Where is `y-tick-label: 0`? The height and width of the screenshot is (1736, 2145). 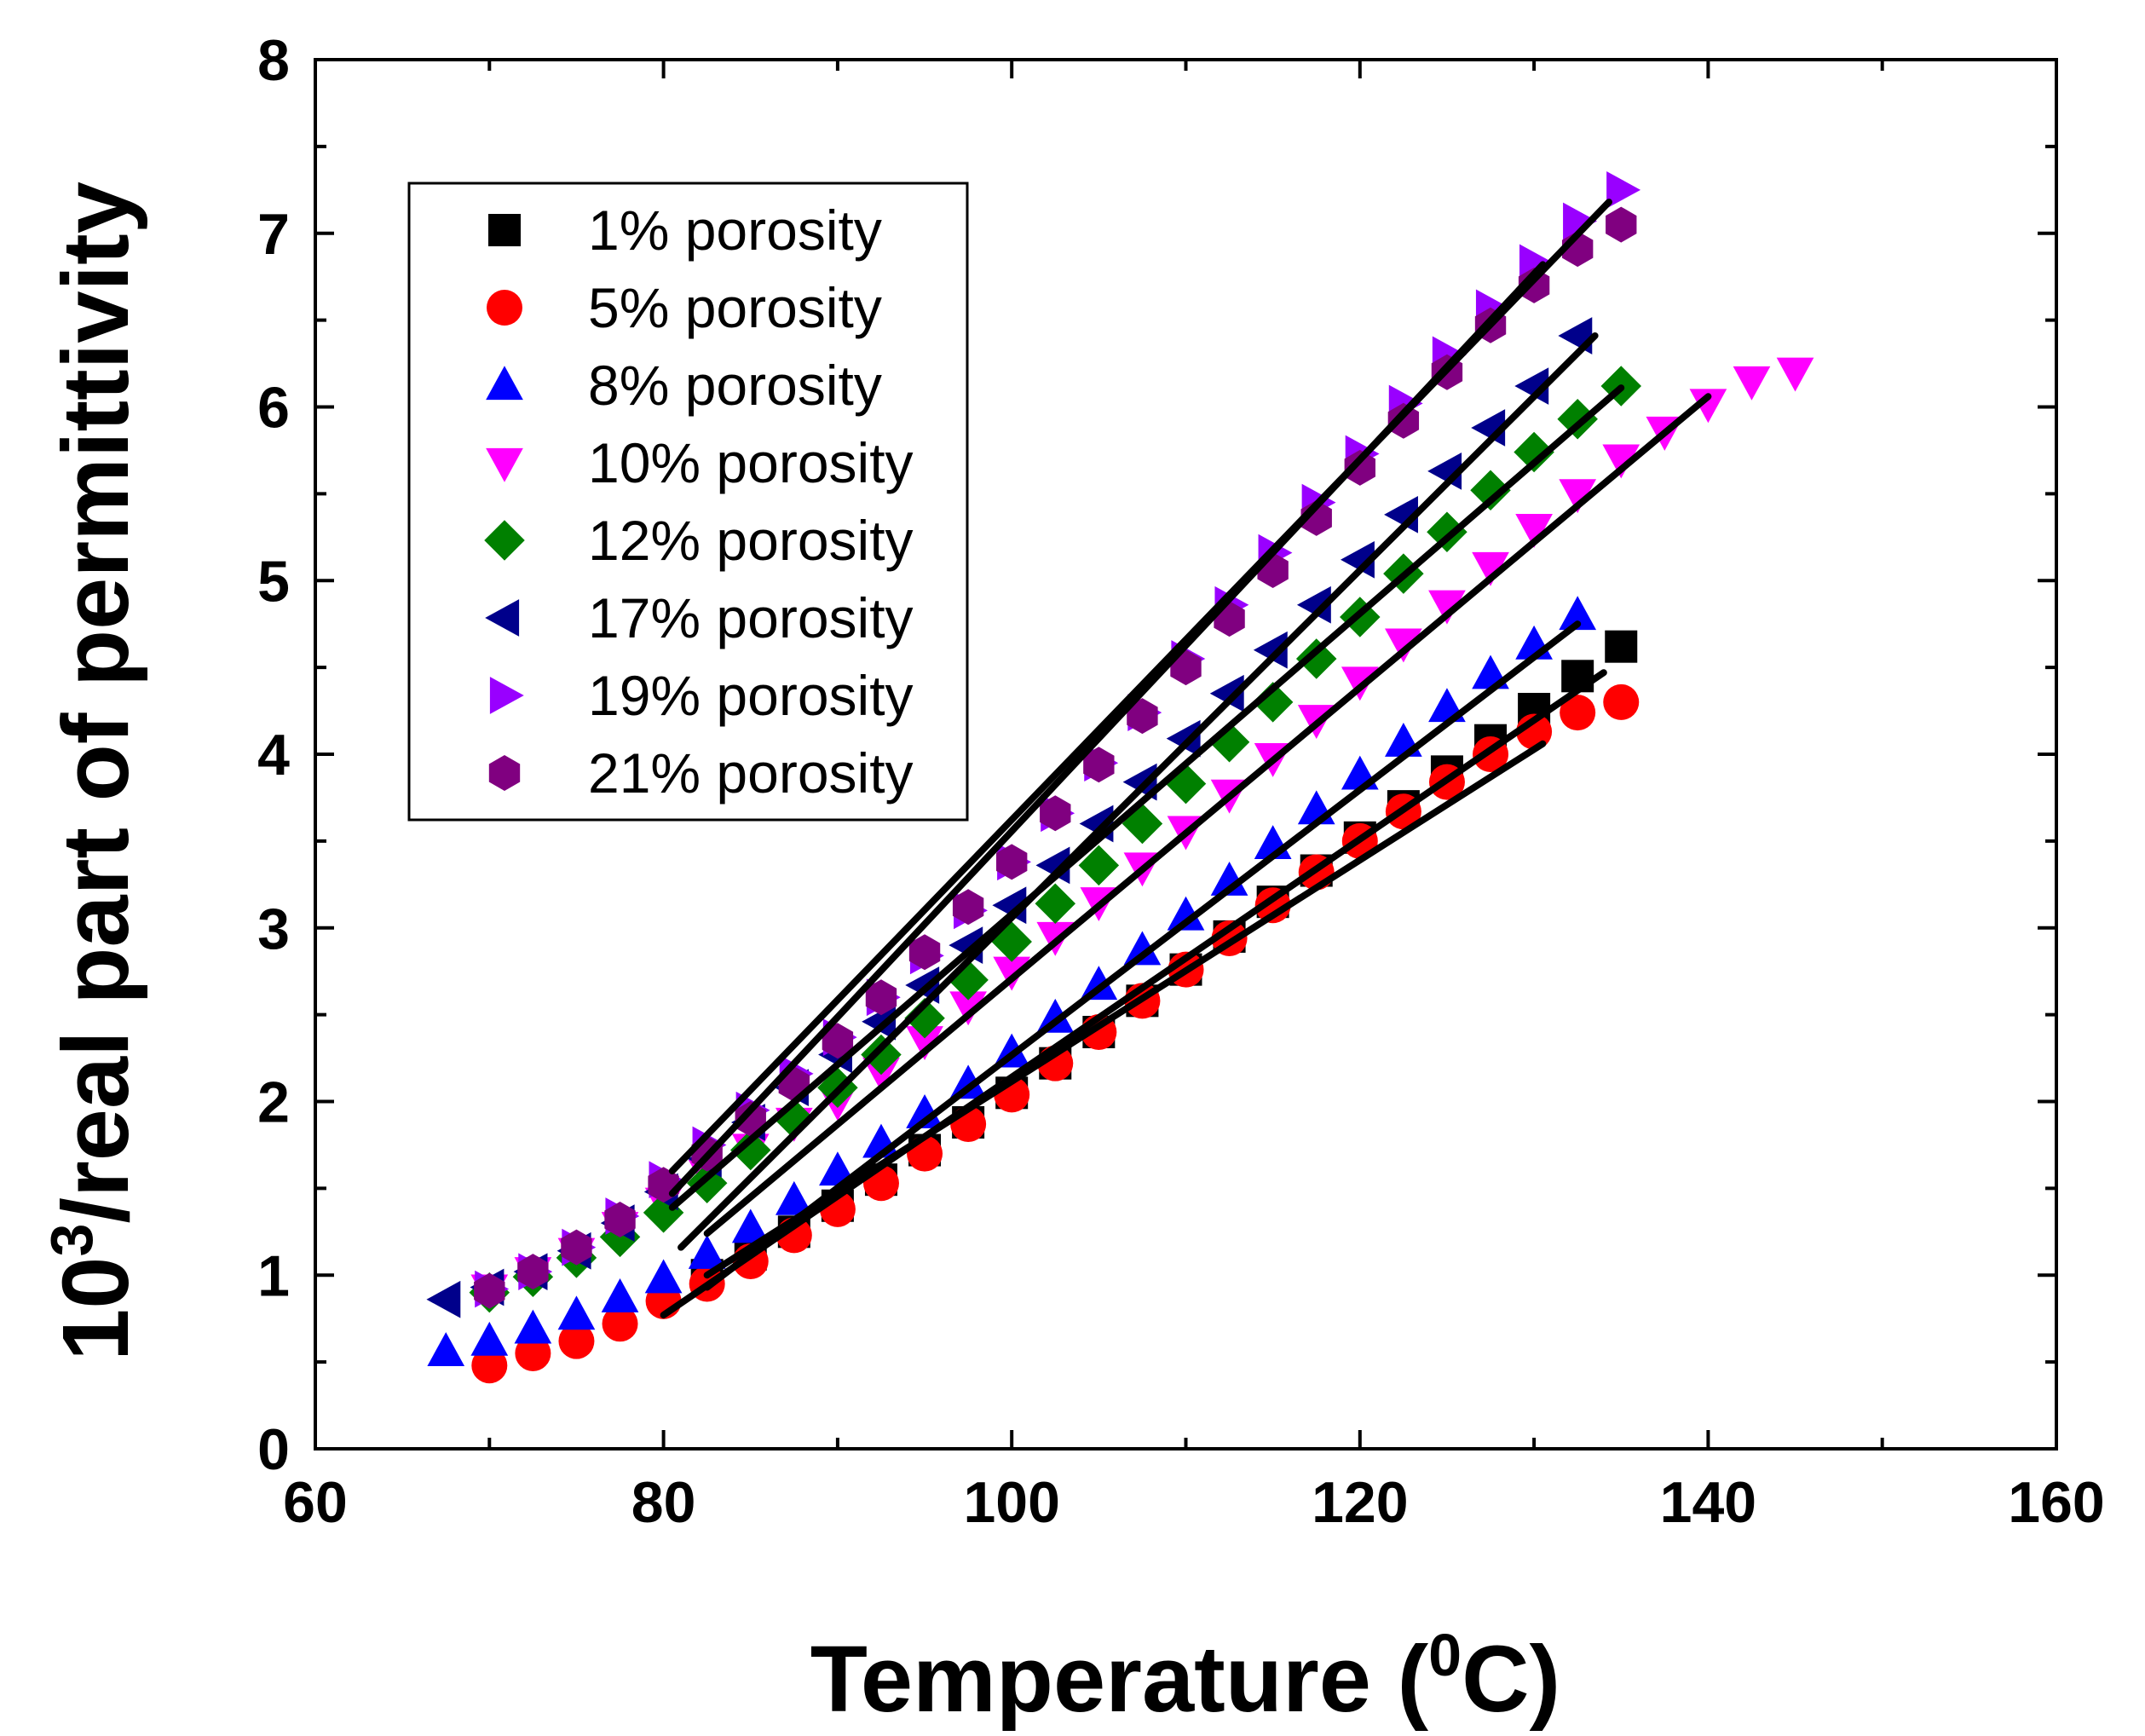
y-tick-label: 0 is located at coordinates (273, 1449).